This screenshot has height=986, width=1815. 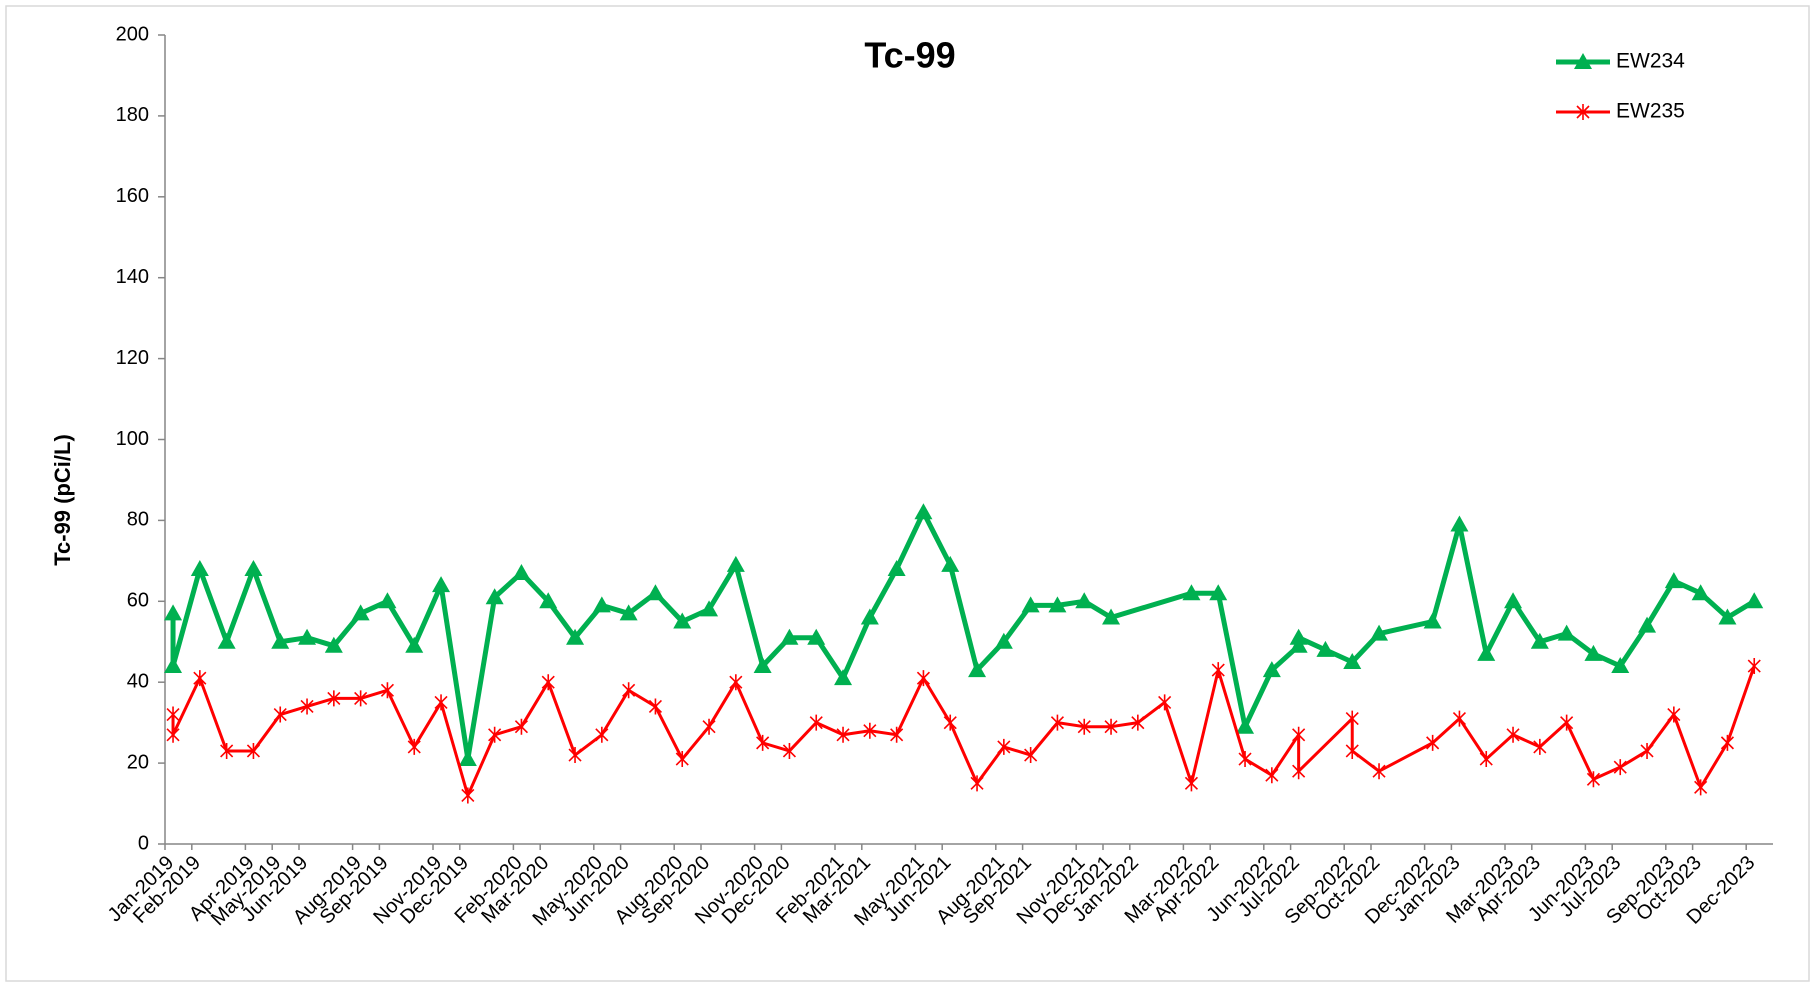 I want to click on chart-title: Tc-99, so click(x=909, y=55).